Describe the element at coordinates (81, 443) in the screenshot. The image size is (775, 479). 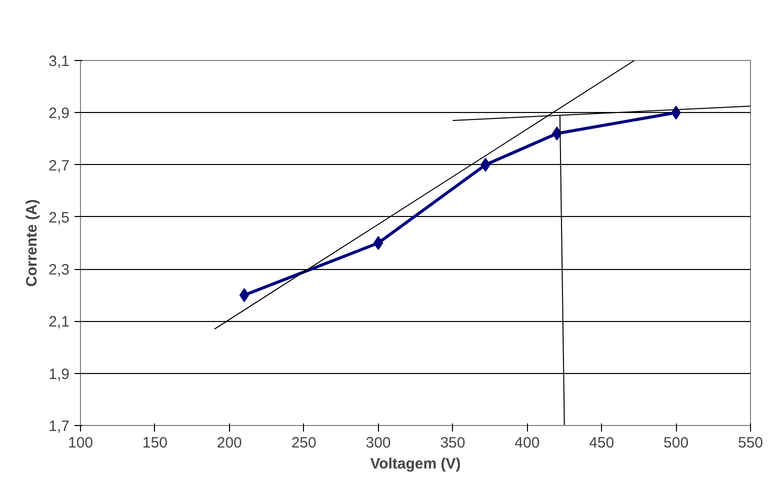
I see `x-tick-label: 100` at that location.